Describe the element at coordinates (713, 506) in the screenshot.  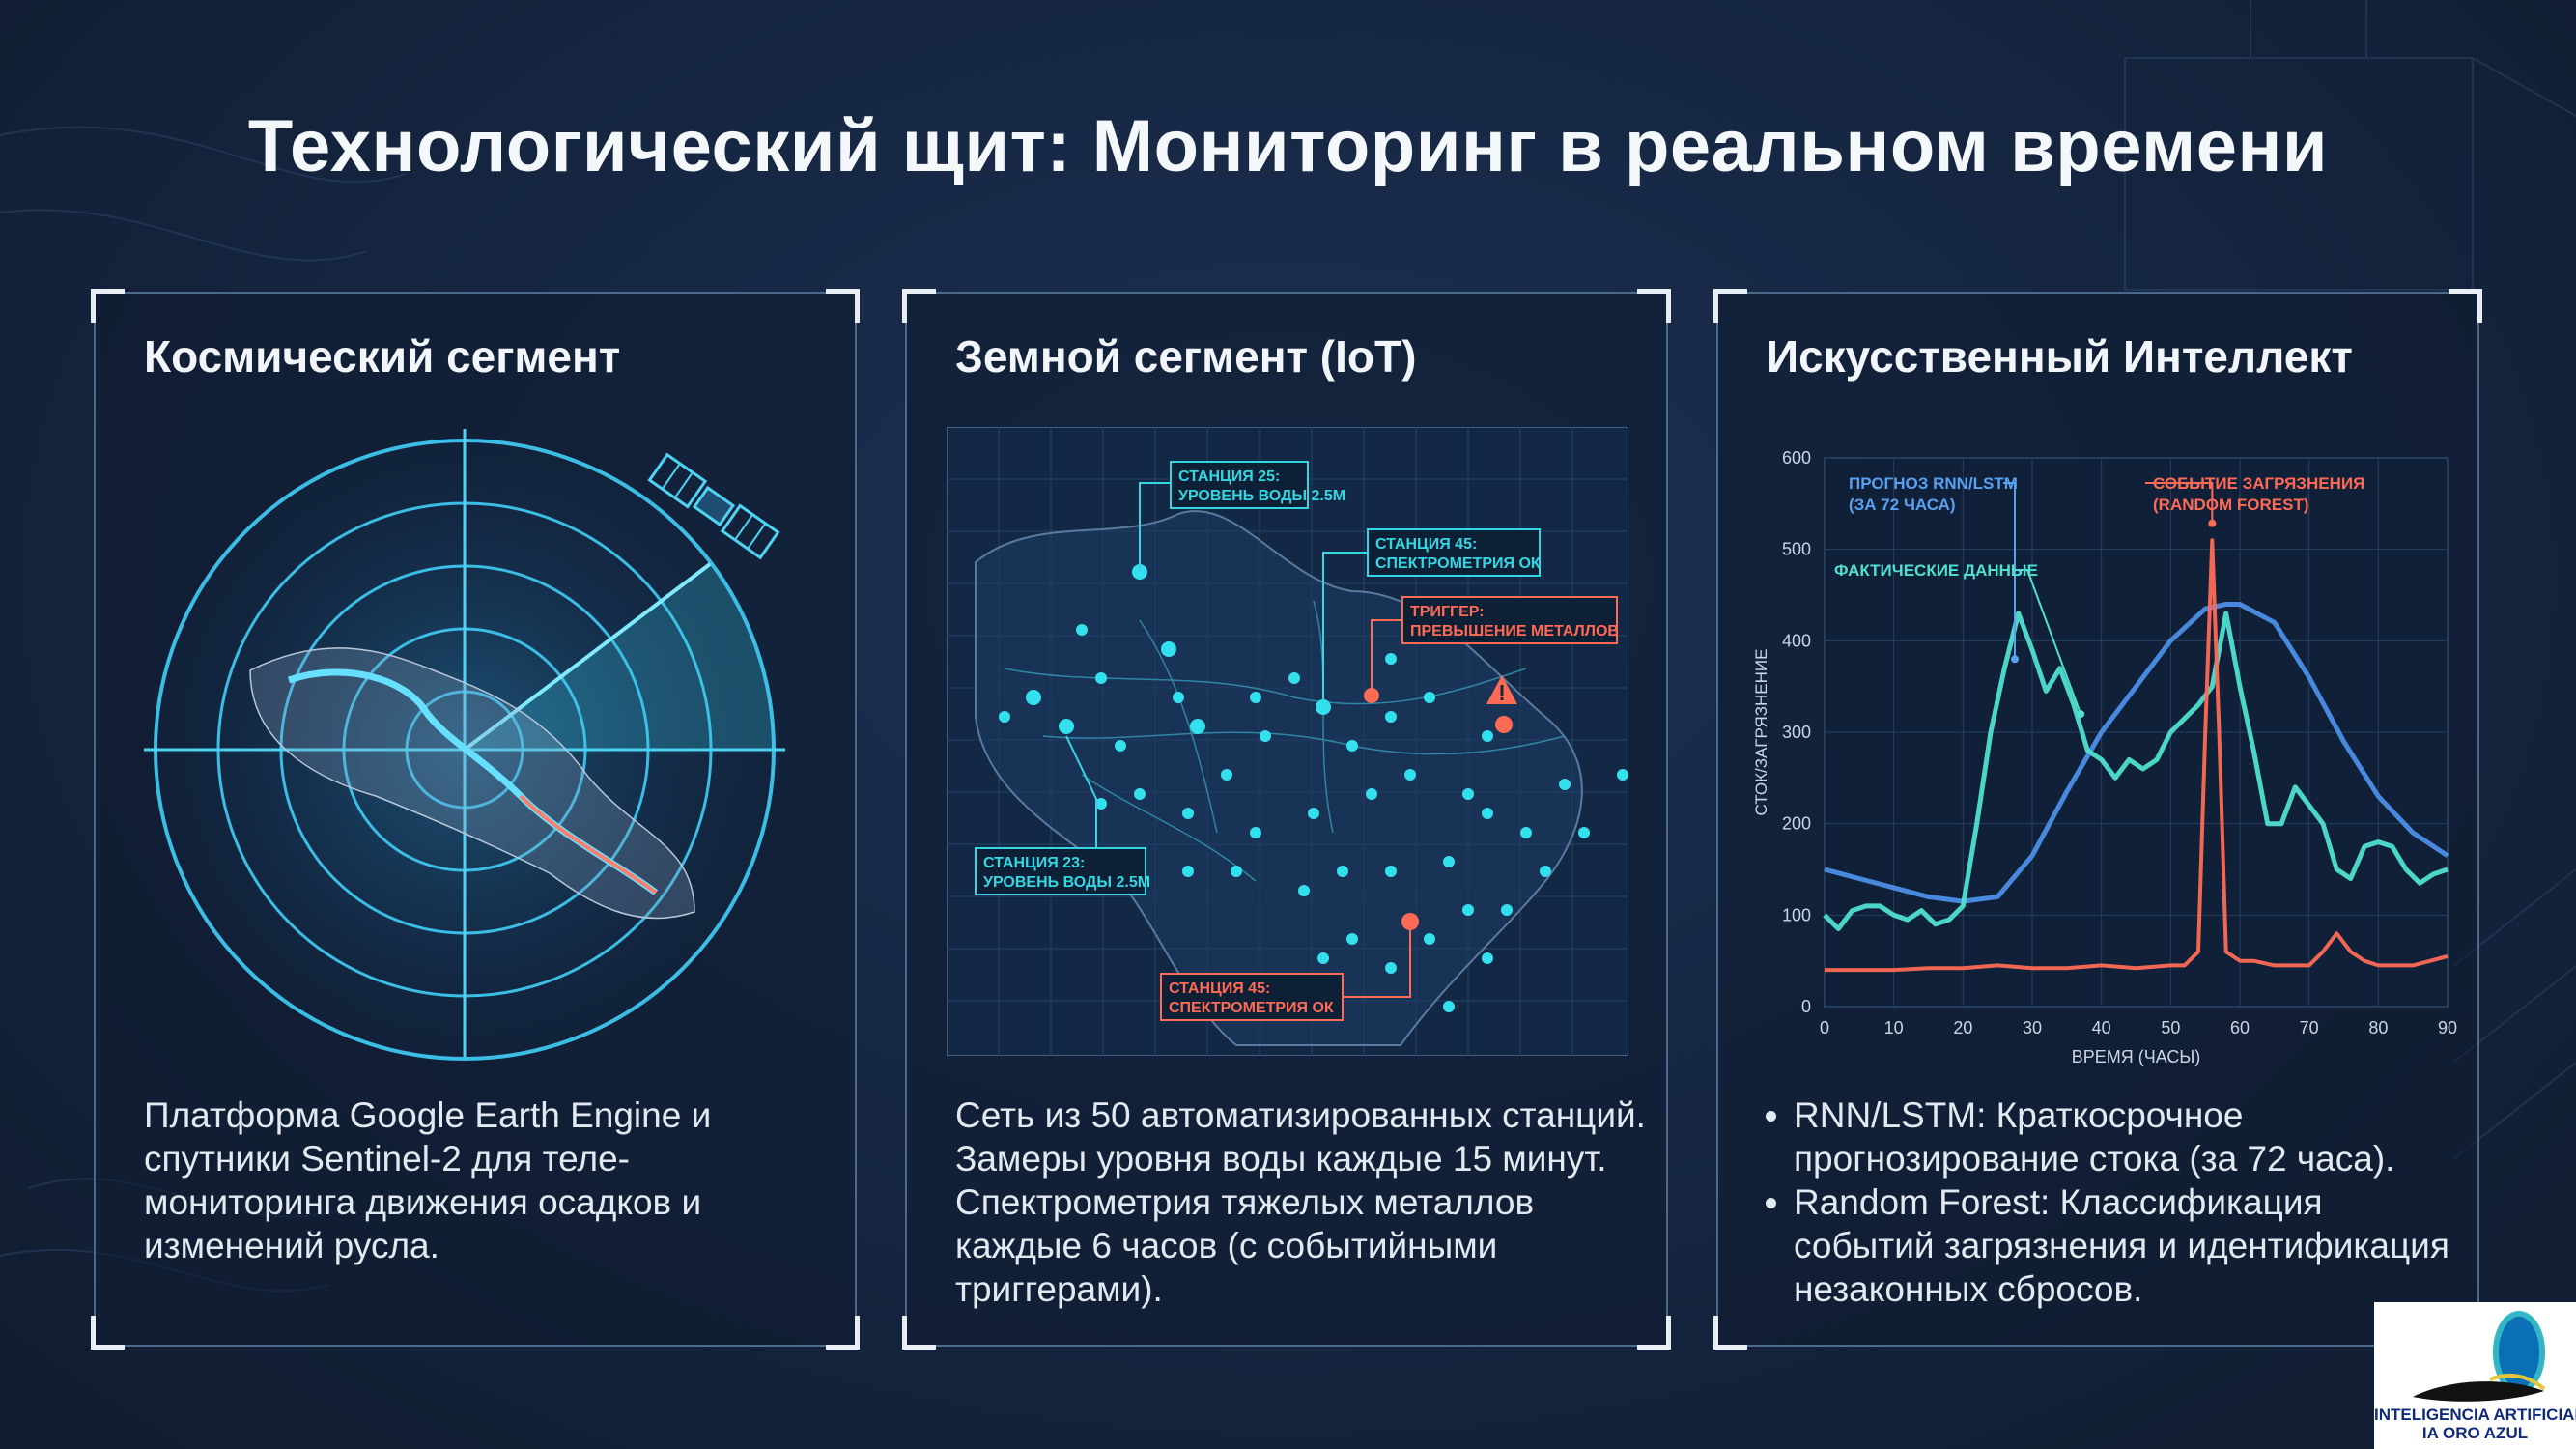
I see `satellite-icon` at that location.